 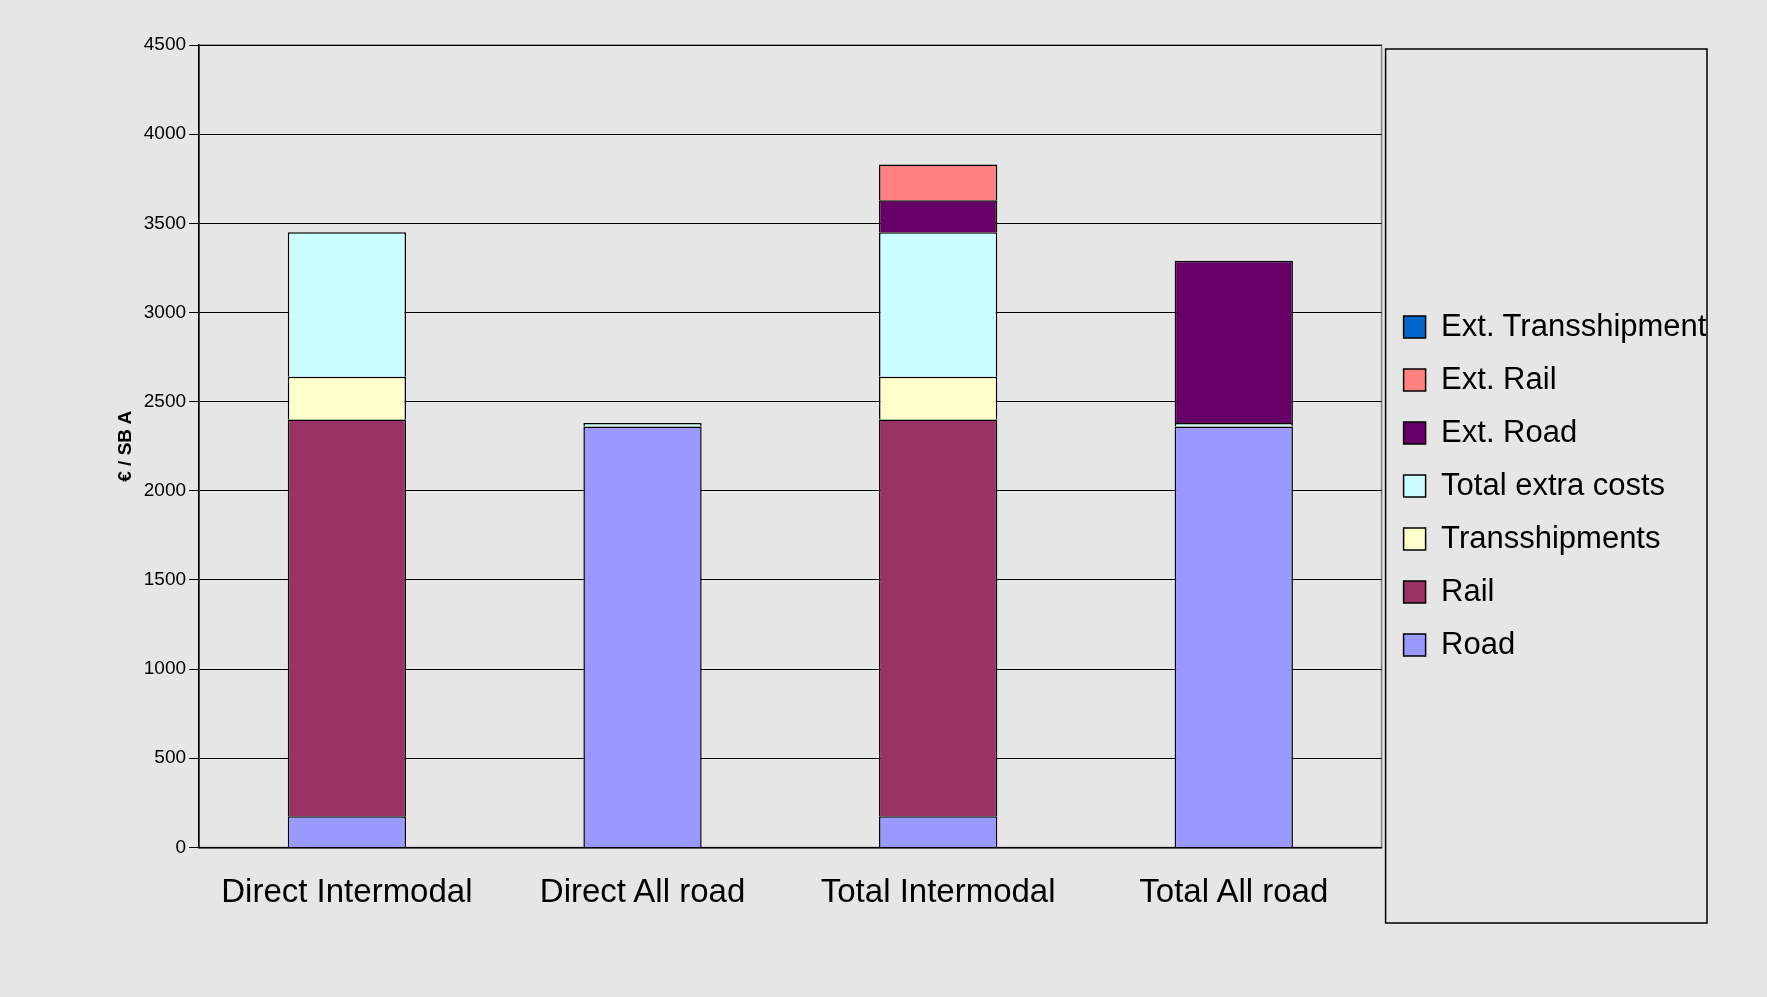 I want to click on legend-label: Ext. Transshipment, so click(x=1574, y=325).